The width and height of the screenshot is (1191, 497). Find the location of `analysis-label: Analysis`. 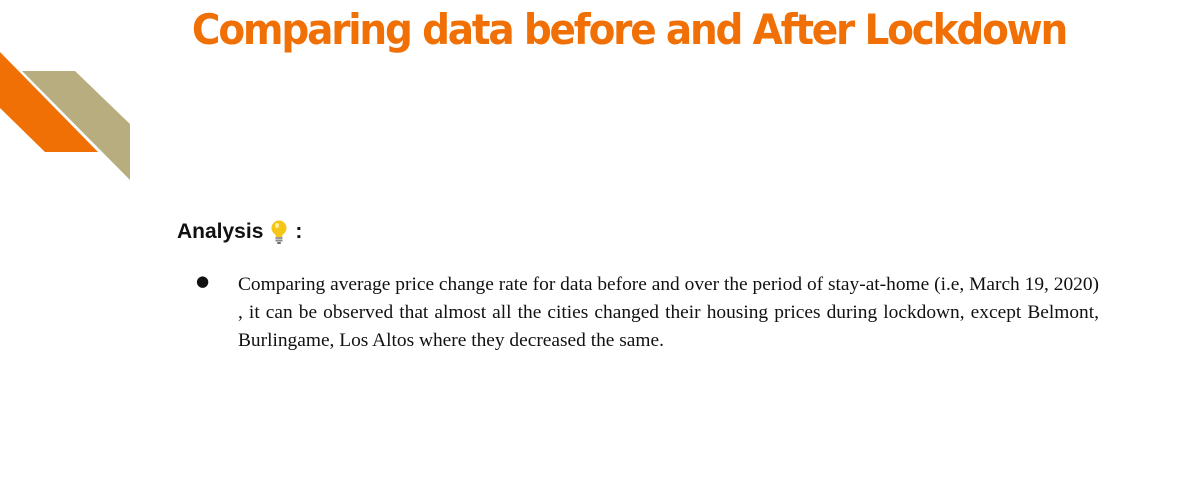

analysis-label: Analysis is located at coordinates (220, 231).